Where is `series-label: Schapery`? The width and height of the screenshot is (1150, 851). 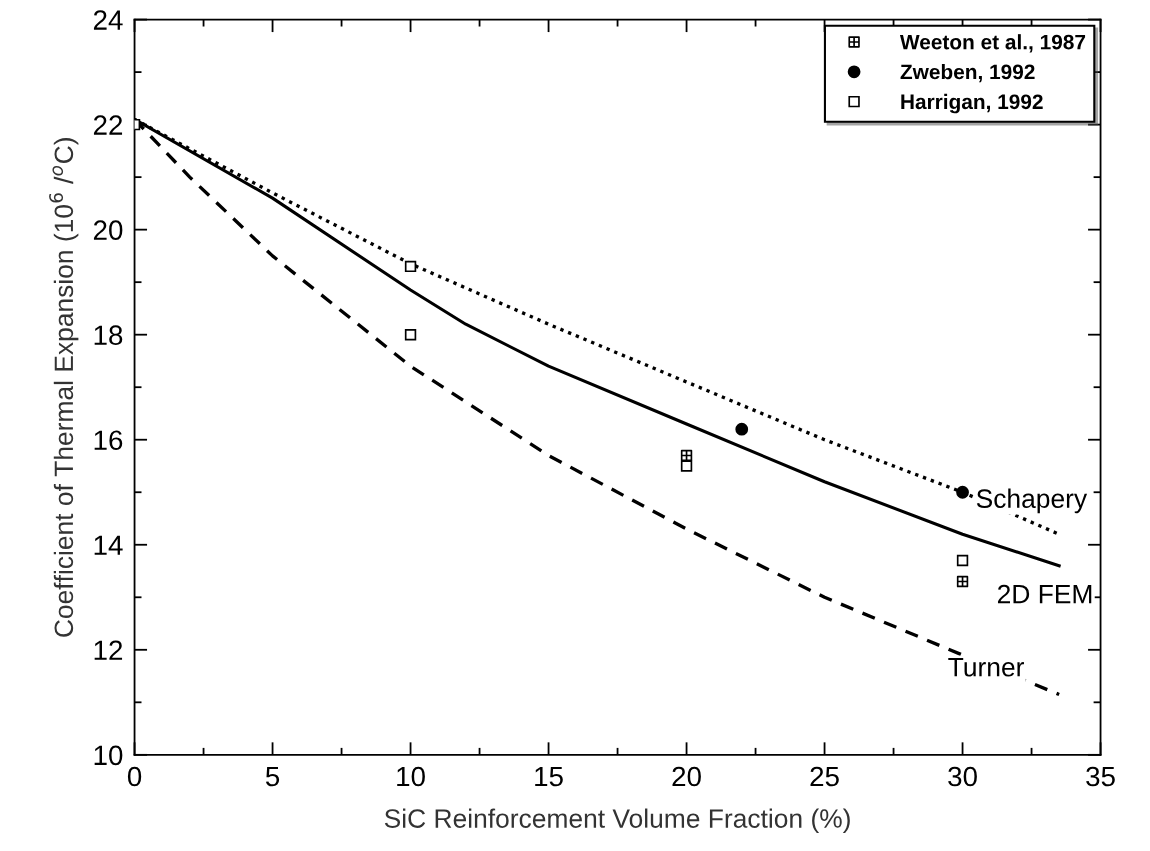
series-label: Schapery is located at coordinates (1032, 501).